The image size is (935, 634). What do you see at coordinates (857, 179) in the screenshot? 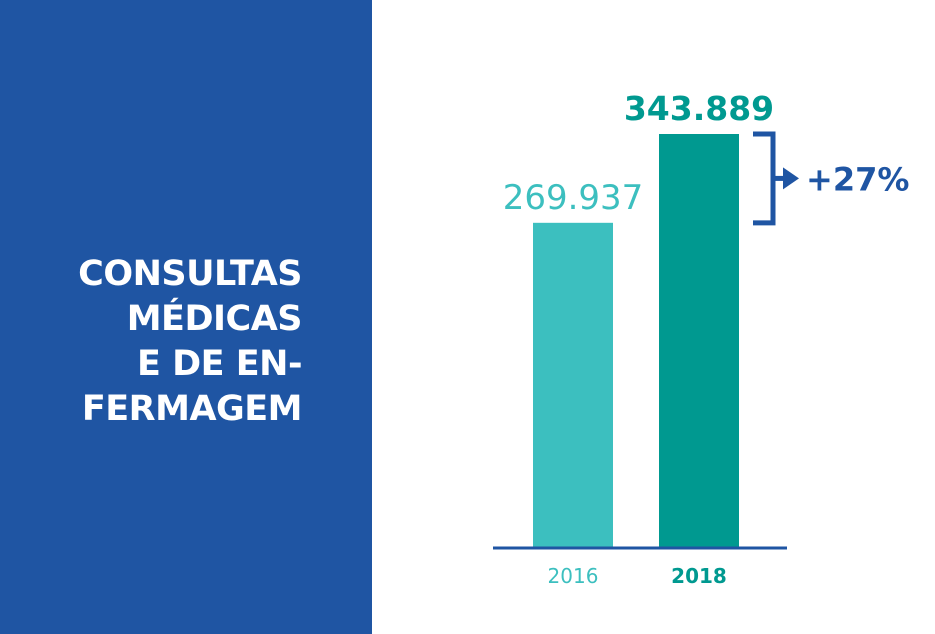
I see `change-percentage: +27%` at bounding box center [857, 179].